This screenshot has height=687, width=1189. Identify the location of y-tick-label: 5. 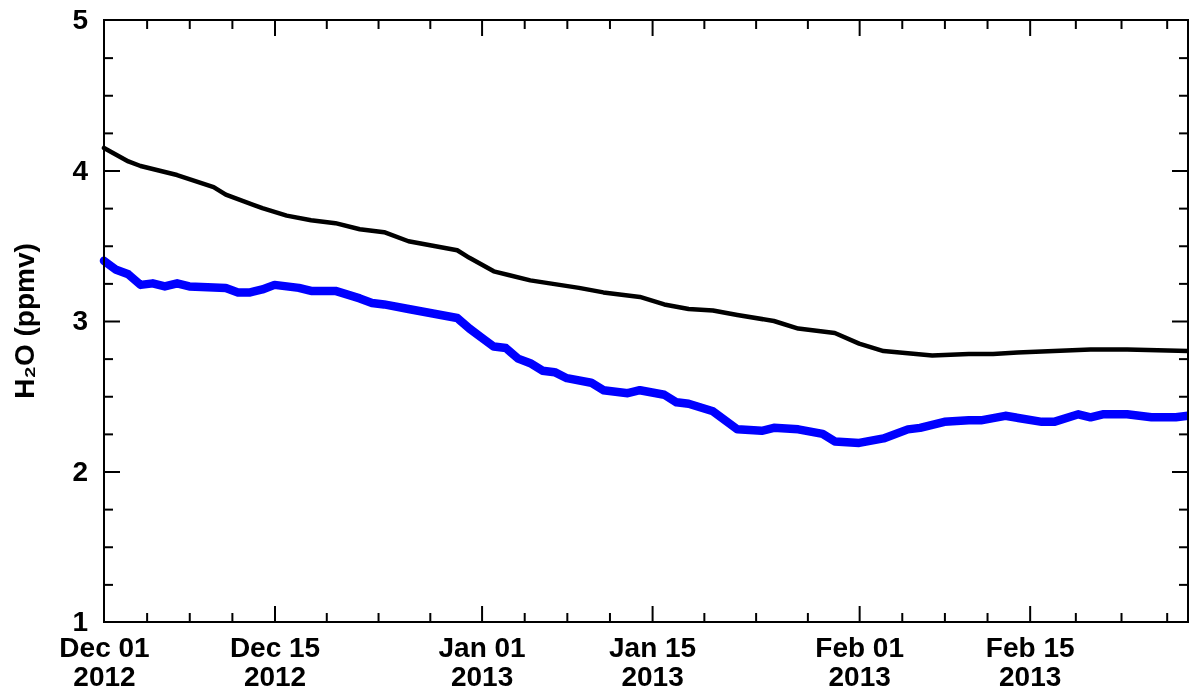
(80, 20).